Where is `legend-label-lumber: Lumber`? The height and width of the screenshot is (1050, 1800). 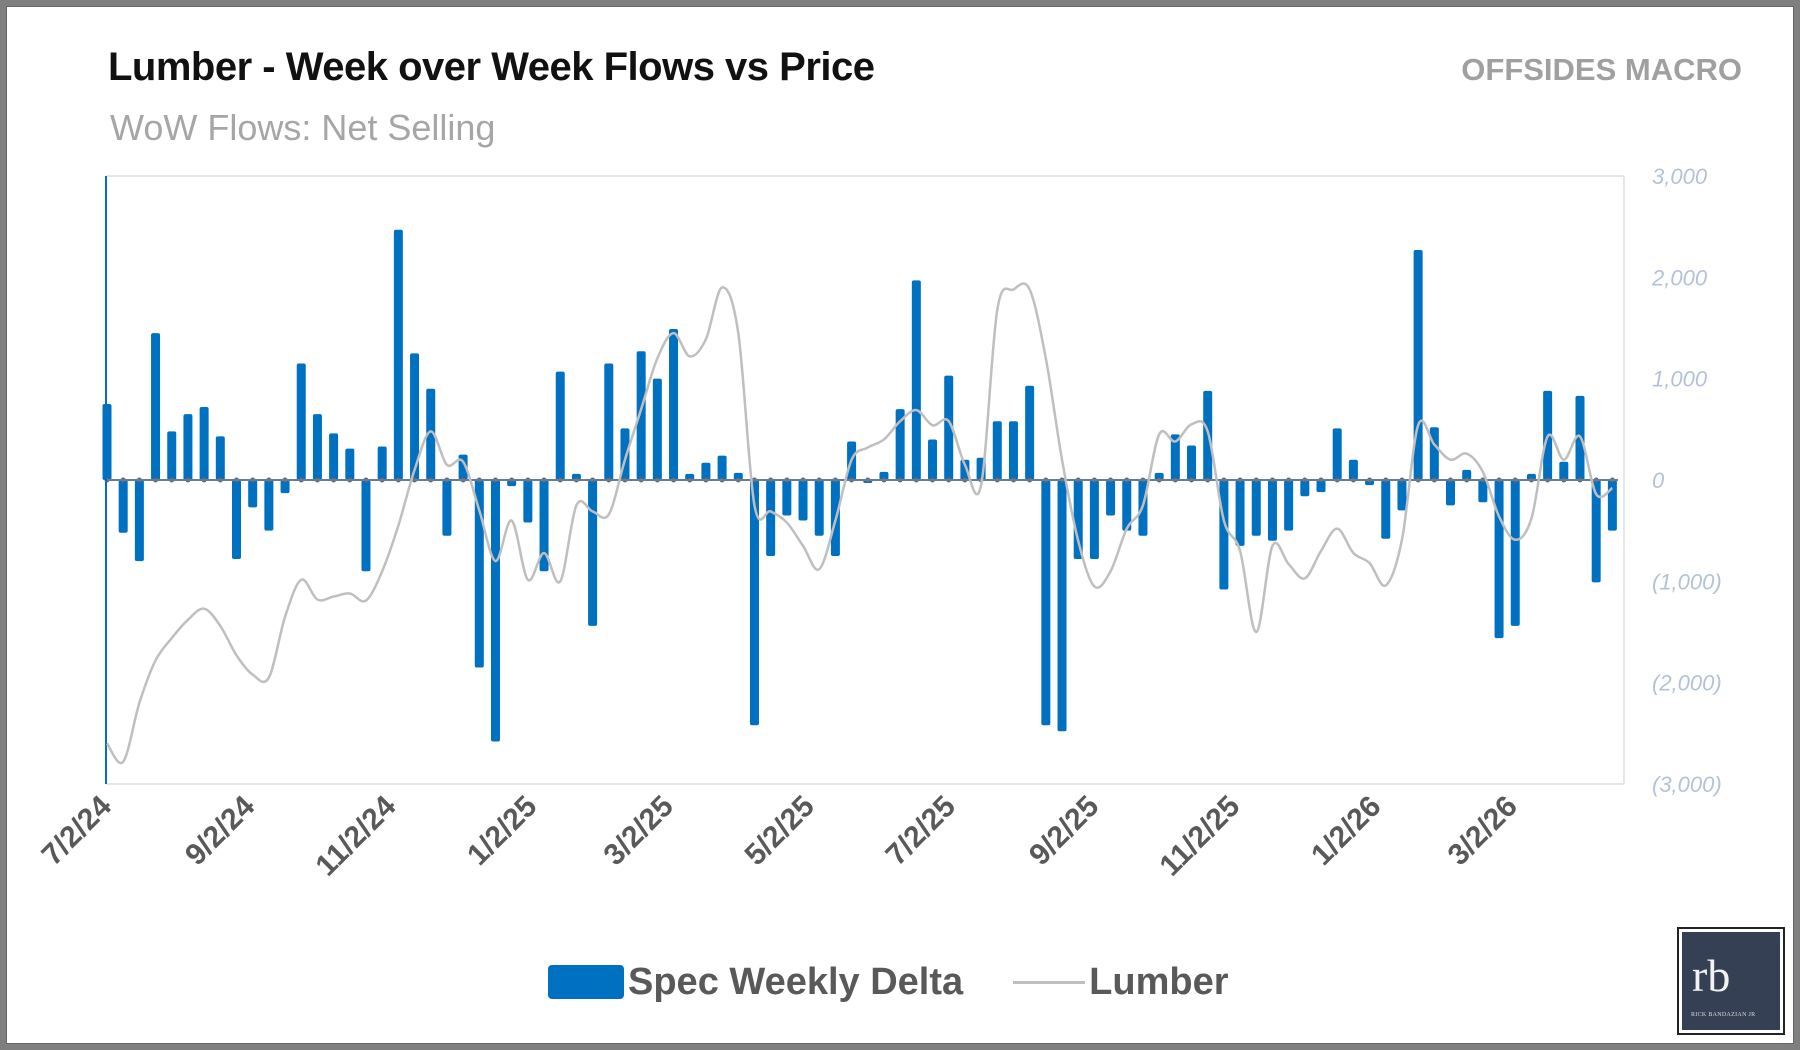
legend-label-lumber: Lumber is located at coordinates (1159, 982).